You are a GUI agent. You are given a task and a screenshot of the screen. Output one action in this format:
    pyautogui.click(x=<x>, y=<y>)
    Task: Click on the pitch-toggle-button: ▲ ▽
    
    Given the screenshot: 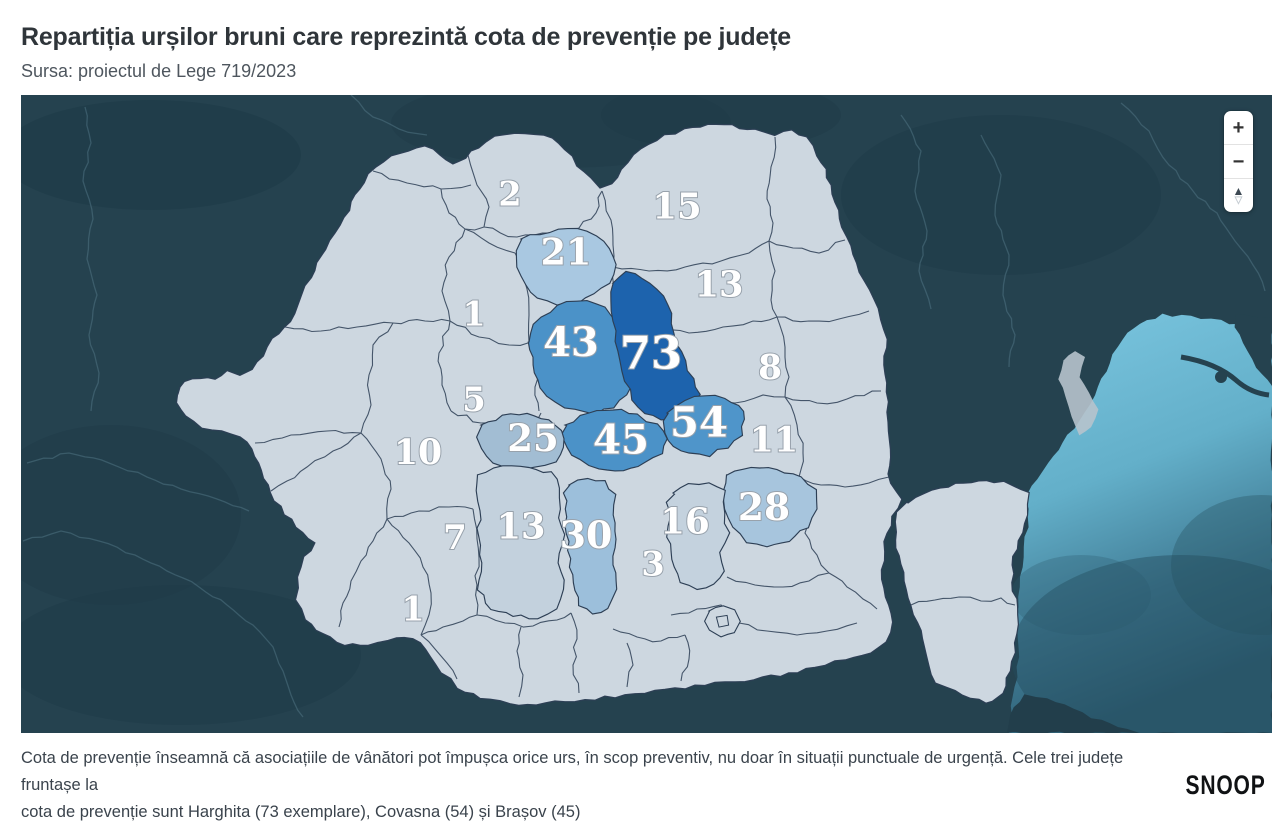 What is the action you would take?
    pyautogui.click(x=1238, y=195)
    